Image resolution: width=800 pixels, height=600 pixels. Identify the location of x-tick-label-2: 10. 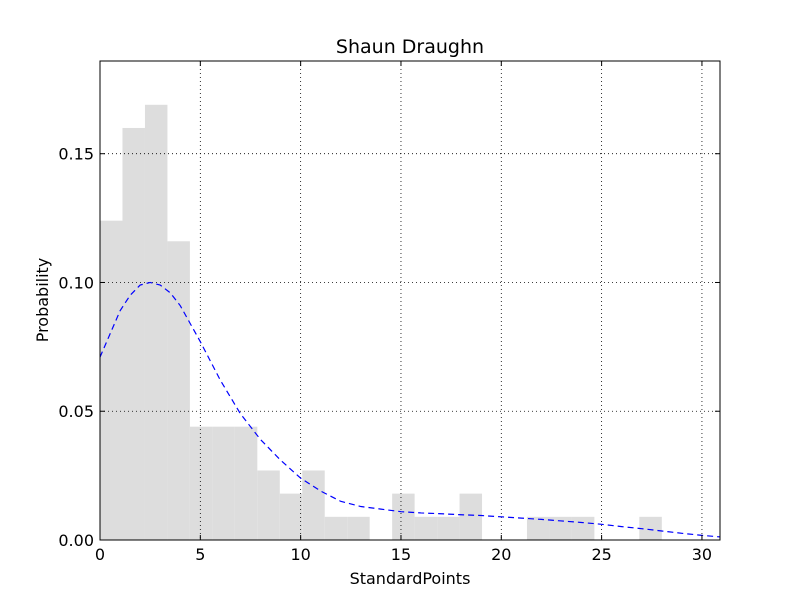
(300, 554).